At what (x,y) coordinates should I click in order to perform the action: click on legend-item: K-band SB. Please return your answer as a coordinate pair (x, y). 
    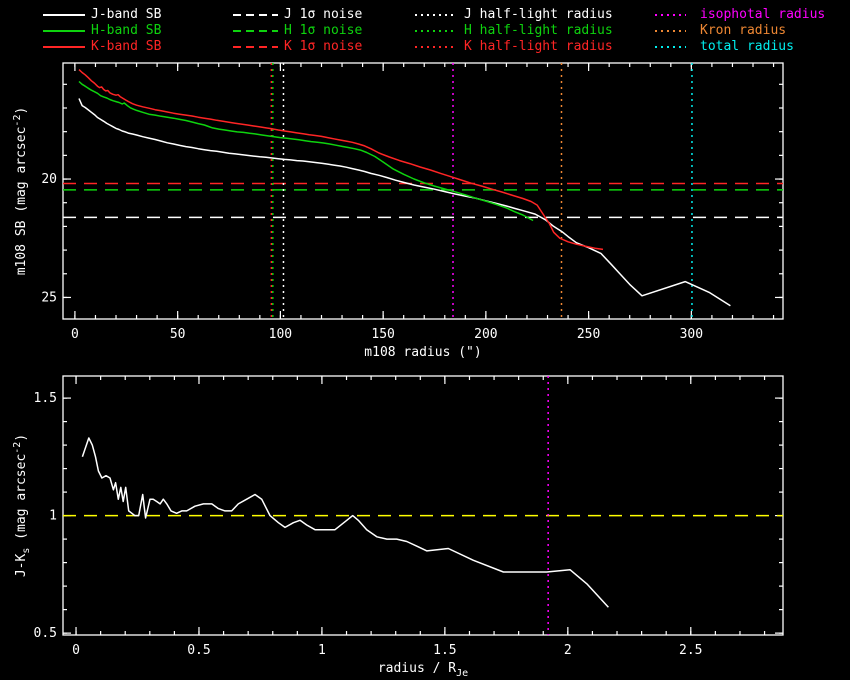
    Looking at the image, I should click on (102, 47).